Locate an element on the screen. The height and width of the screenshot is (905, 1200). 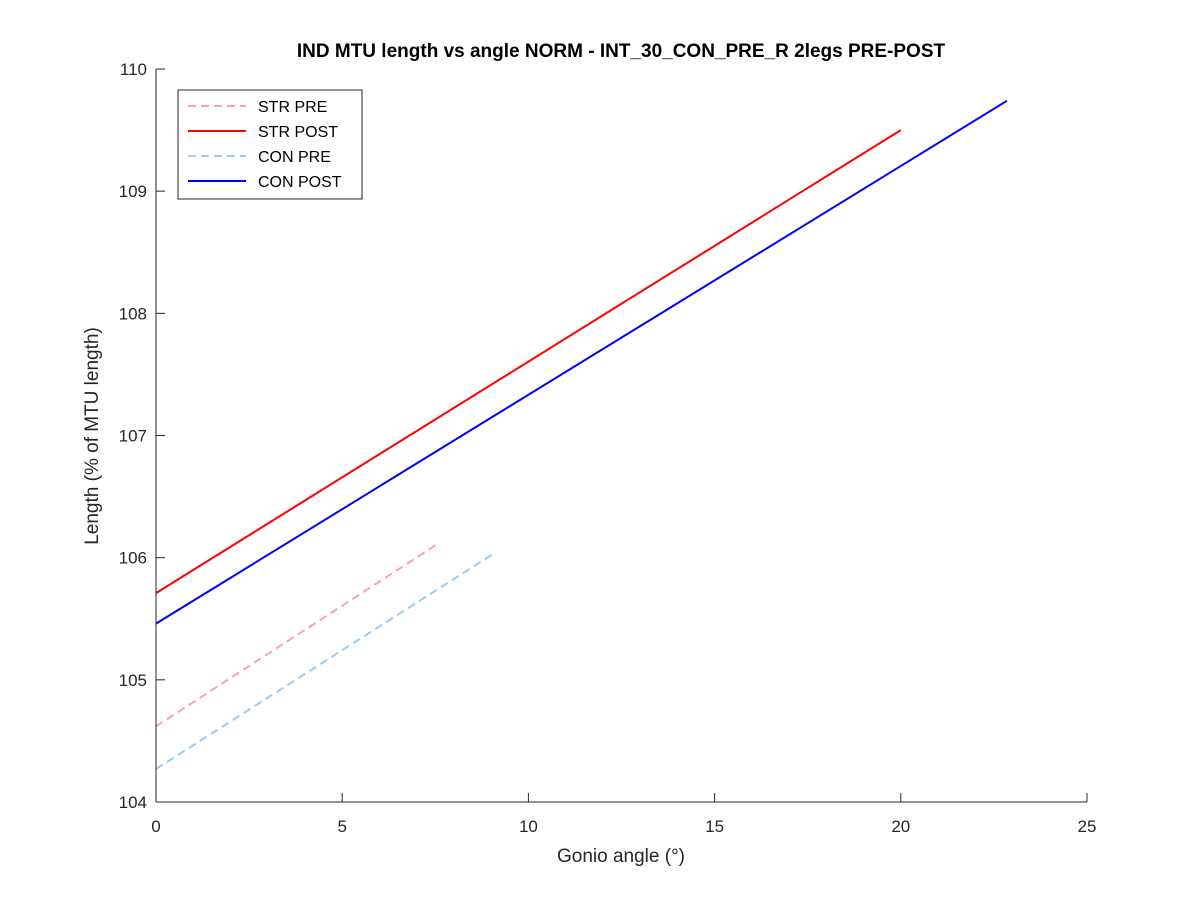
series-line-str-pre is located at coordinates (297, 635).